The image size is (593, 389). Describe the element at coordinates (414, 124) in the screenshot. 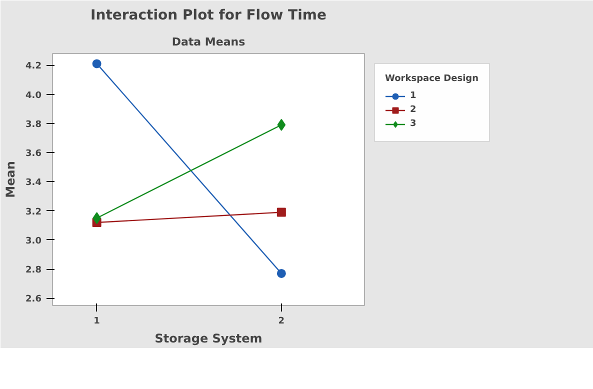

I see `legend-label: 3` at that location.